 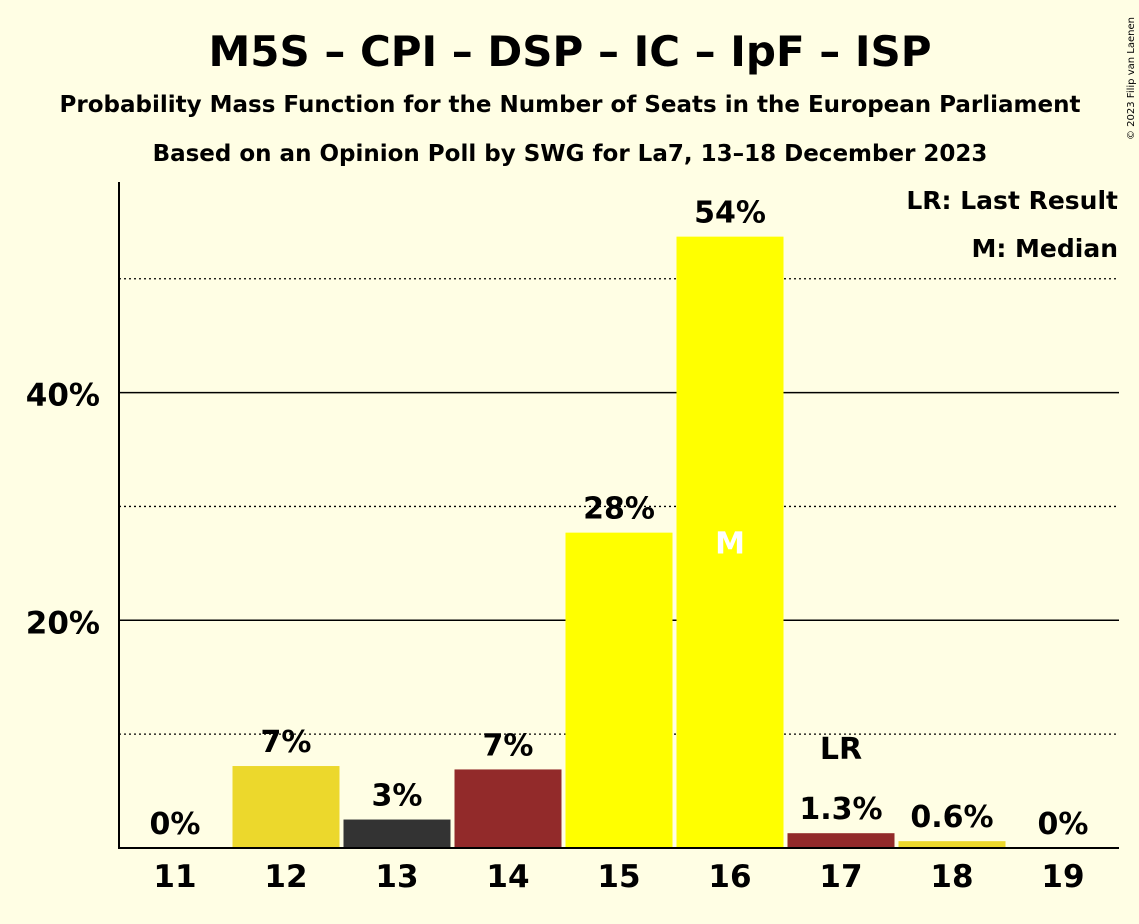 I want to click on median-marker: M, so click(x=730, y=543).